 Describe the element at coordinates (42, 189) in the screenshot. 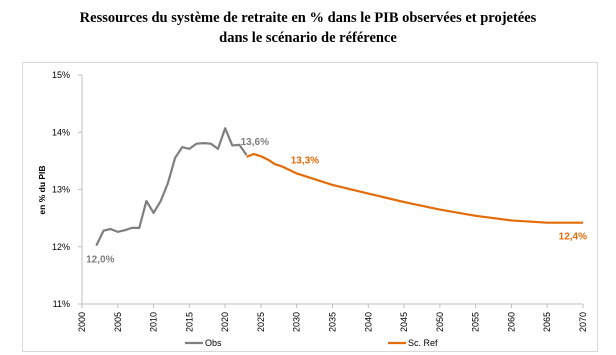

I see `y-axis-label: en % du PIB` at that location.